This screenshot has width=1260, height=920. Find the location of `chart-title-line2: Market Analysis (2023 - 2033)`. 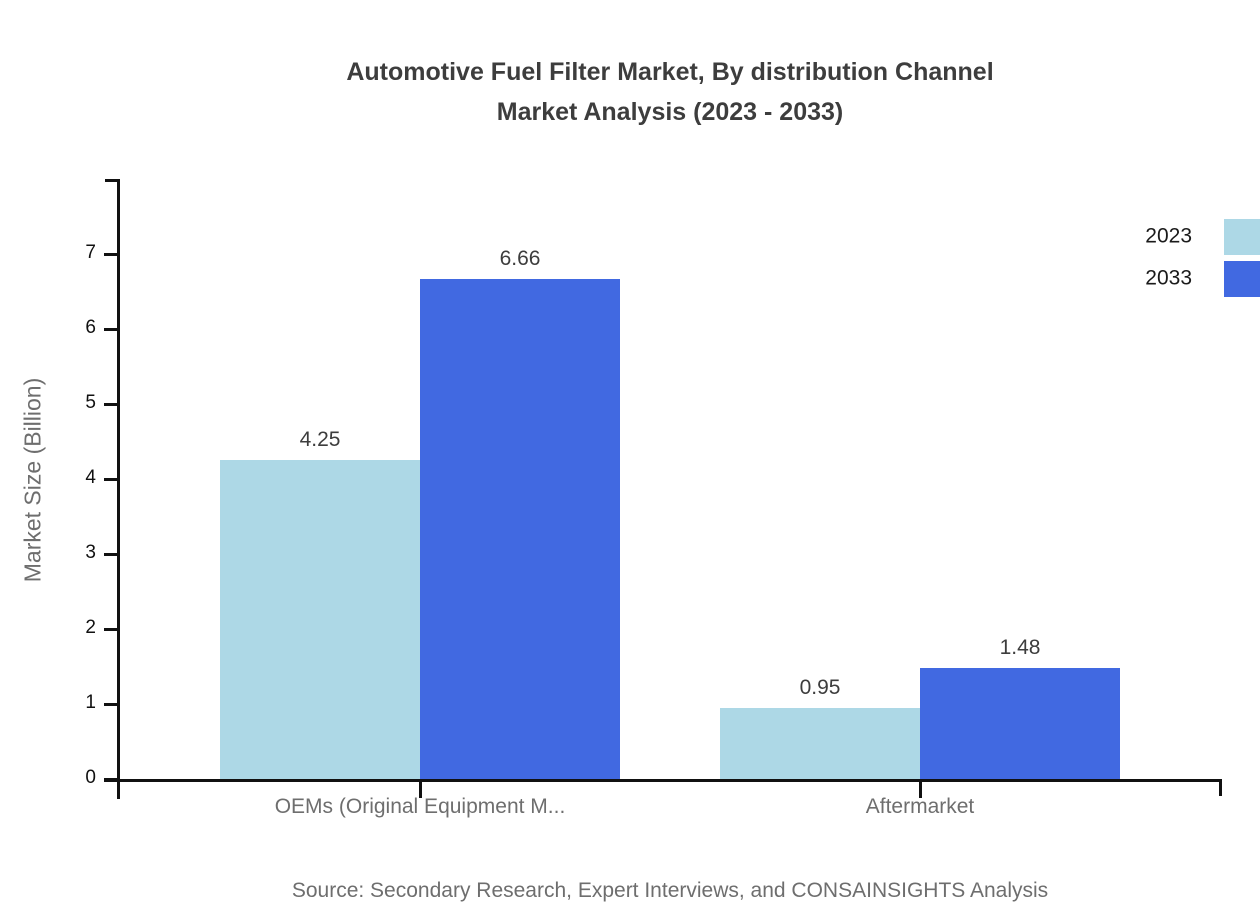

chart-title-line2: Market Analysis (2023 - 2033) is located at coordinates (670, 112).